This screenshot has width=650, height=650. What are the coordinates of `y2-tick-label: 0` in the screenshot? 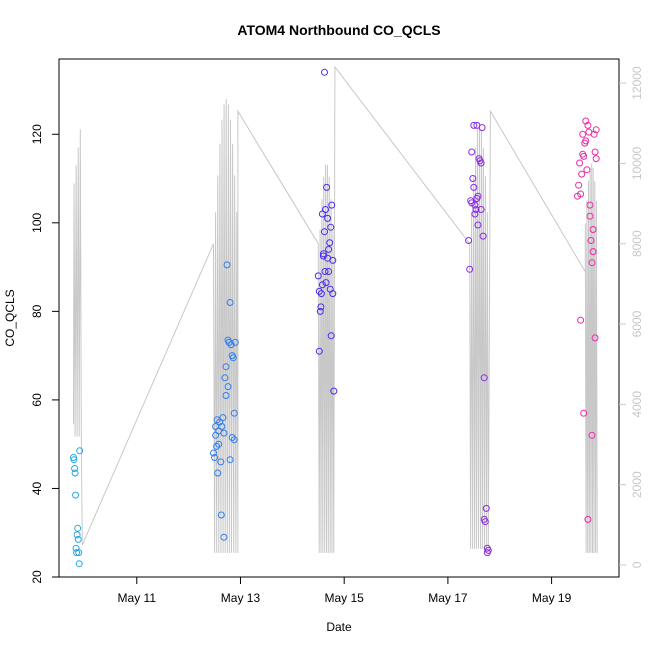 It's located at (637, 564).